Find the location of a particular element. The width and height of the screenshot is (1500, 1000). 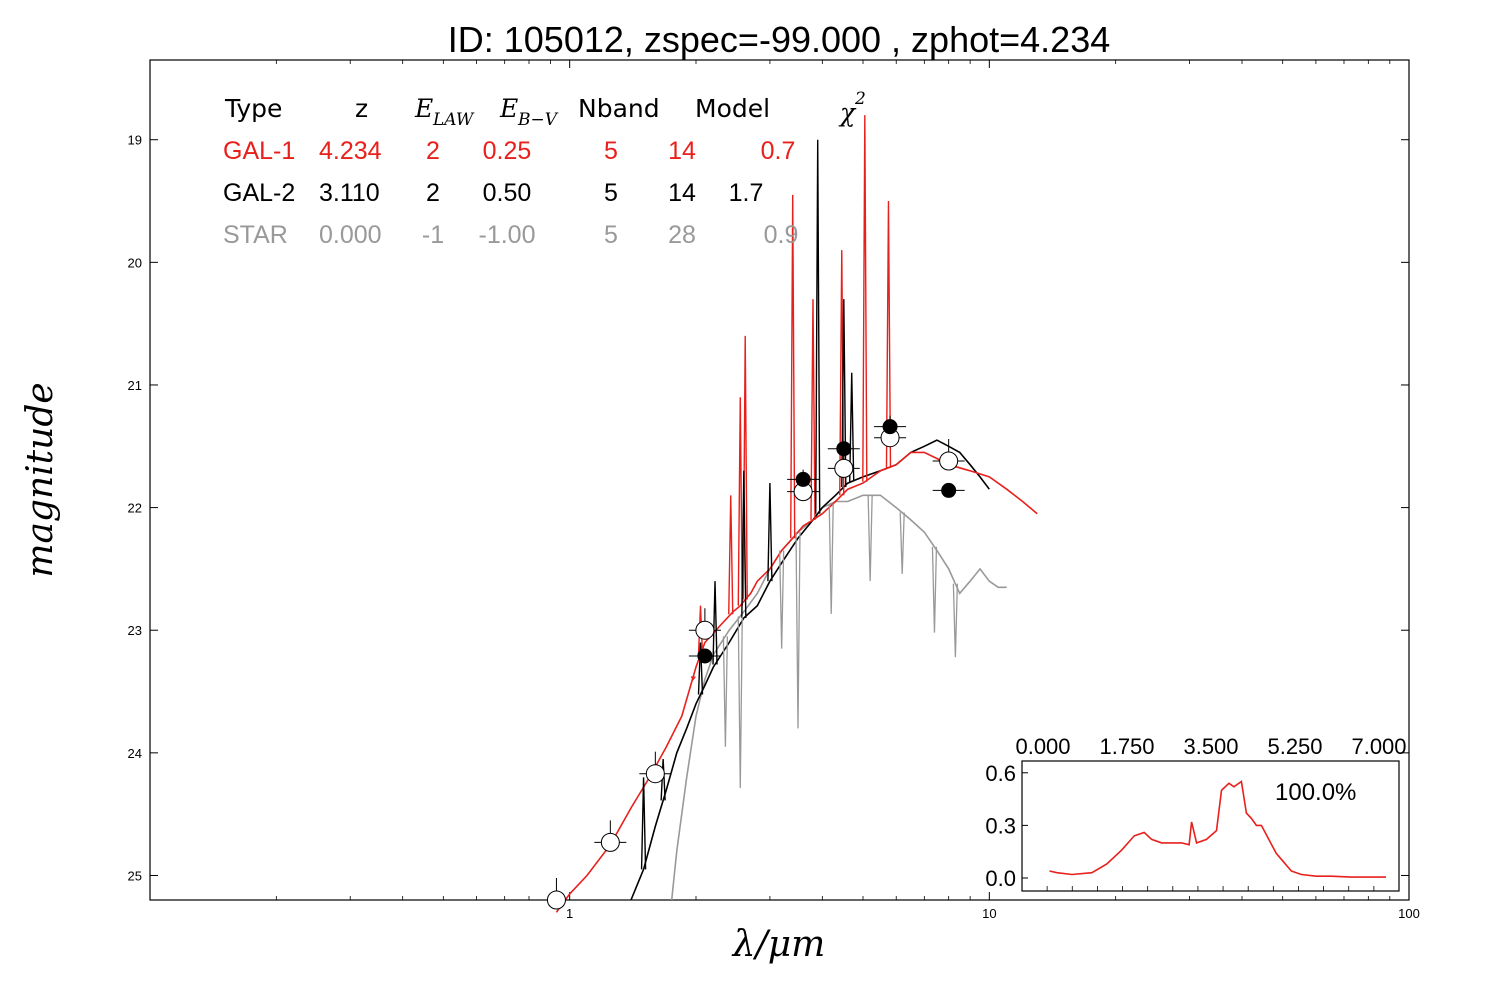

table-header-ebv-sub: B−V is located at coordinates (538, 120).